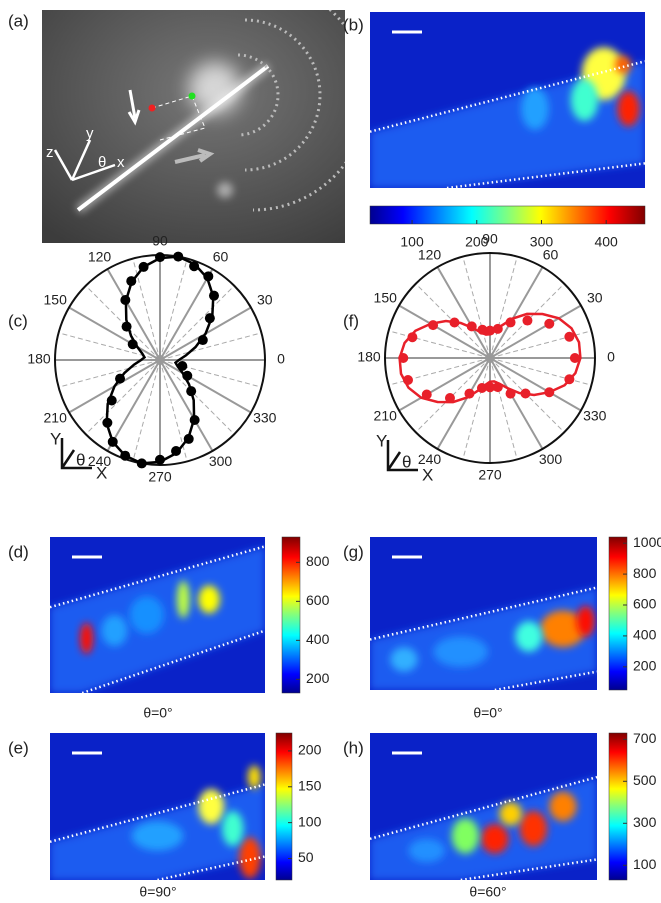 This screenshot has height=903, width=661. What do you see at coordinates (84, 160) in the screenshot?
I see `axes` at bounding box center [84, 160].